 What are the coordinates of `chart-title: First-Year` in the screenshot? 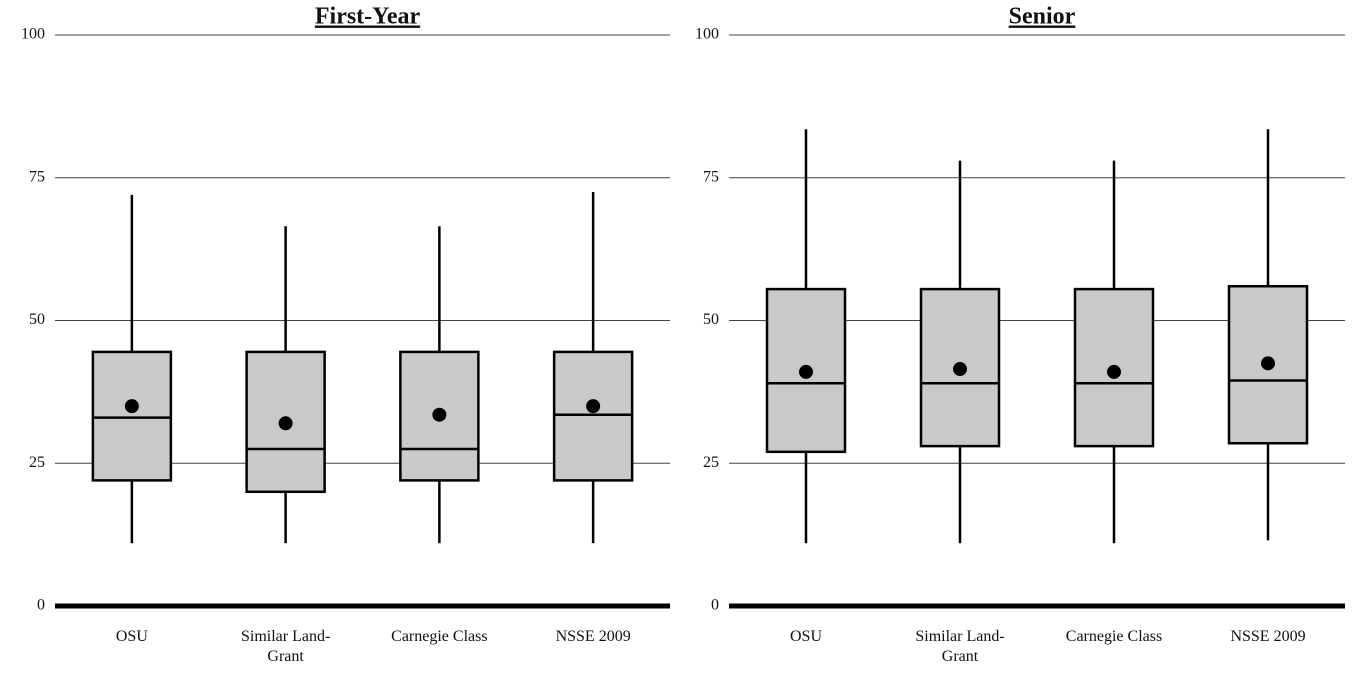 It's located at (368, 17).